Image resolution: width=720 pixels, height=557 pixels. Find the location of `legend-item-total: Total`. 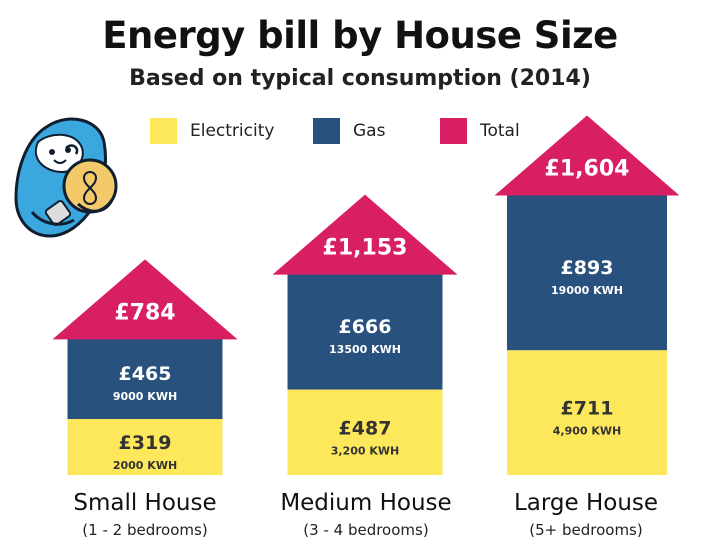

legend-item-total: Total is located at coordinates (480, 131).